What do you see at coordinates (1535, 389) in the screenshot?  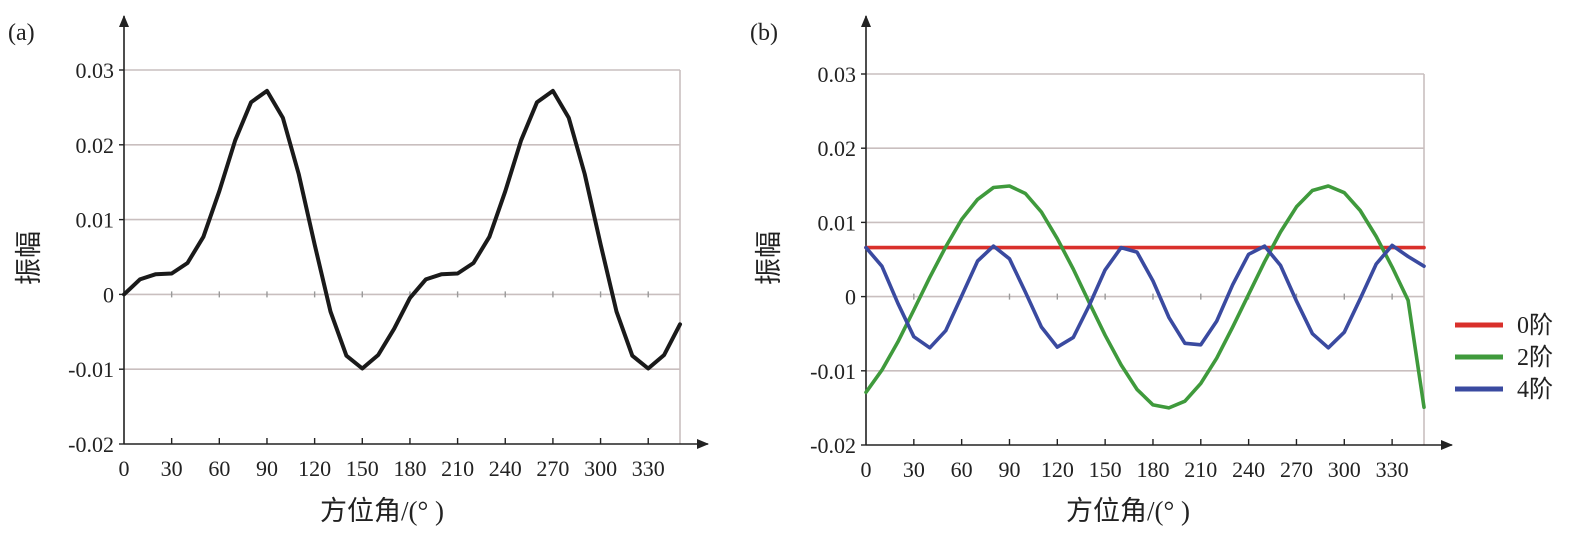 I see `legend-label: 4阶` at bounding box center [1535, 389].